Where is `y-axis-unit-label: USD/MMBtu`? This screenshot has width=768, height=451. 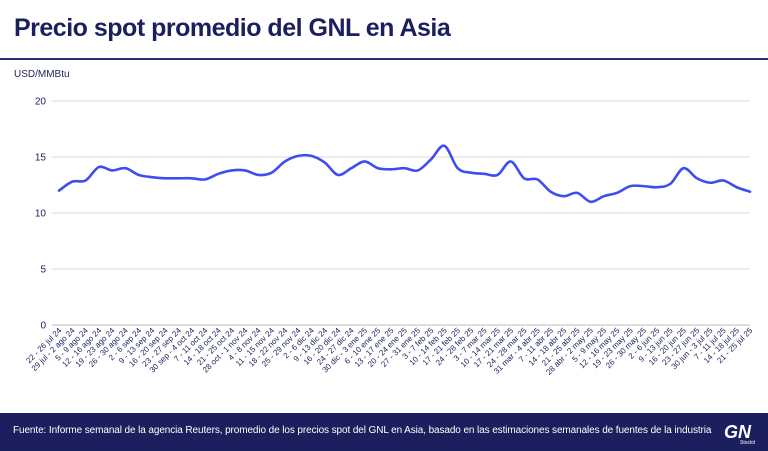 y-axis-unit-label: USD/MMBtu is located at coordinates (42, 74).